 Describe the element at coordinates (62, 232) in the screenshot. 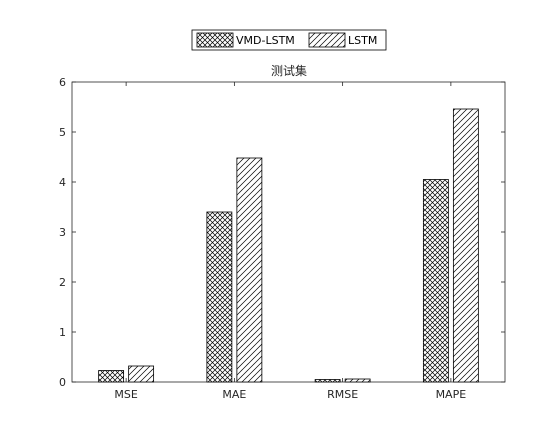

I see `y-tick-label: 3` at that location.